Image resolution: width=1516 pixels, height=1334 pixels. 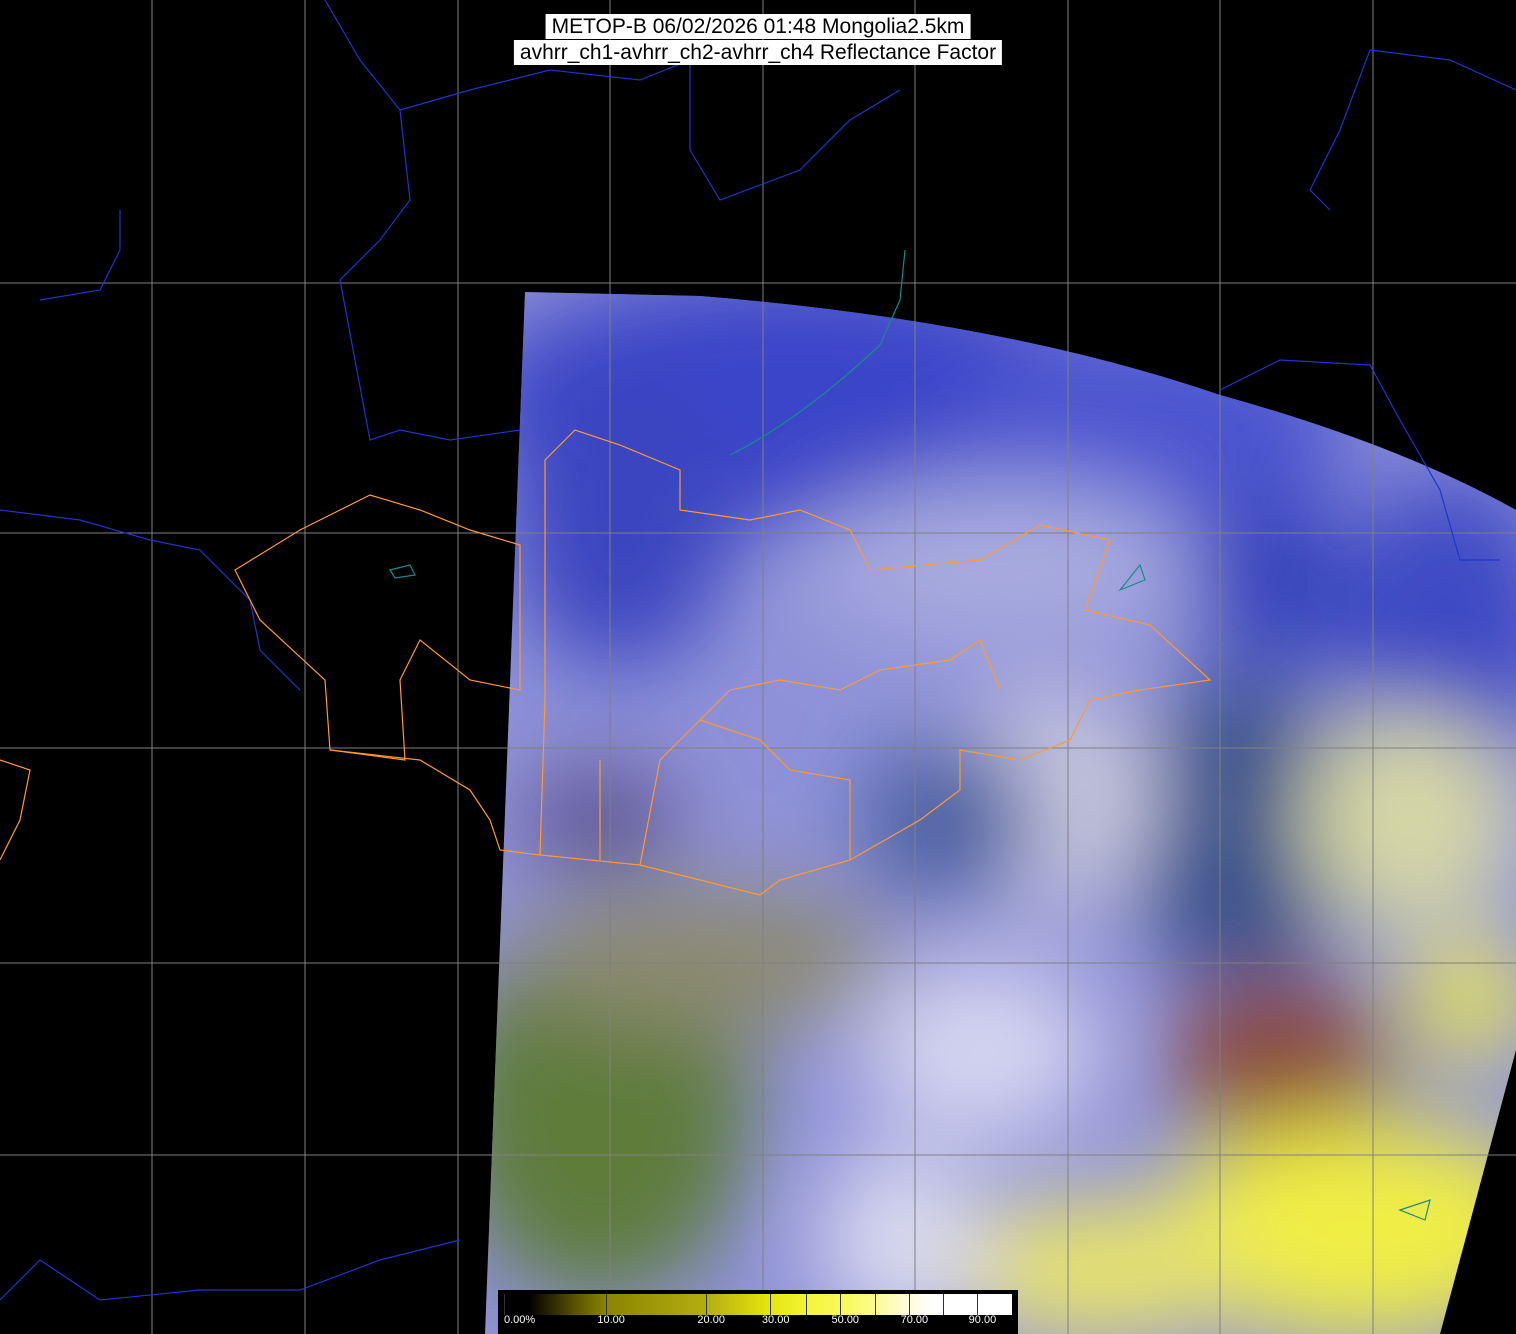 What do you see at coordinates (758, 26) in the screenshot?
I see `title-line-1: METOP-B 06/02/2026 01:48 Mongolia2.5km` at bounding box center [758, 26].